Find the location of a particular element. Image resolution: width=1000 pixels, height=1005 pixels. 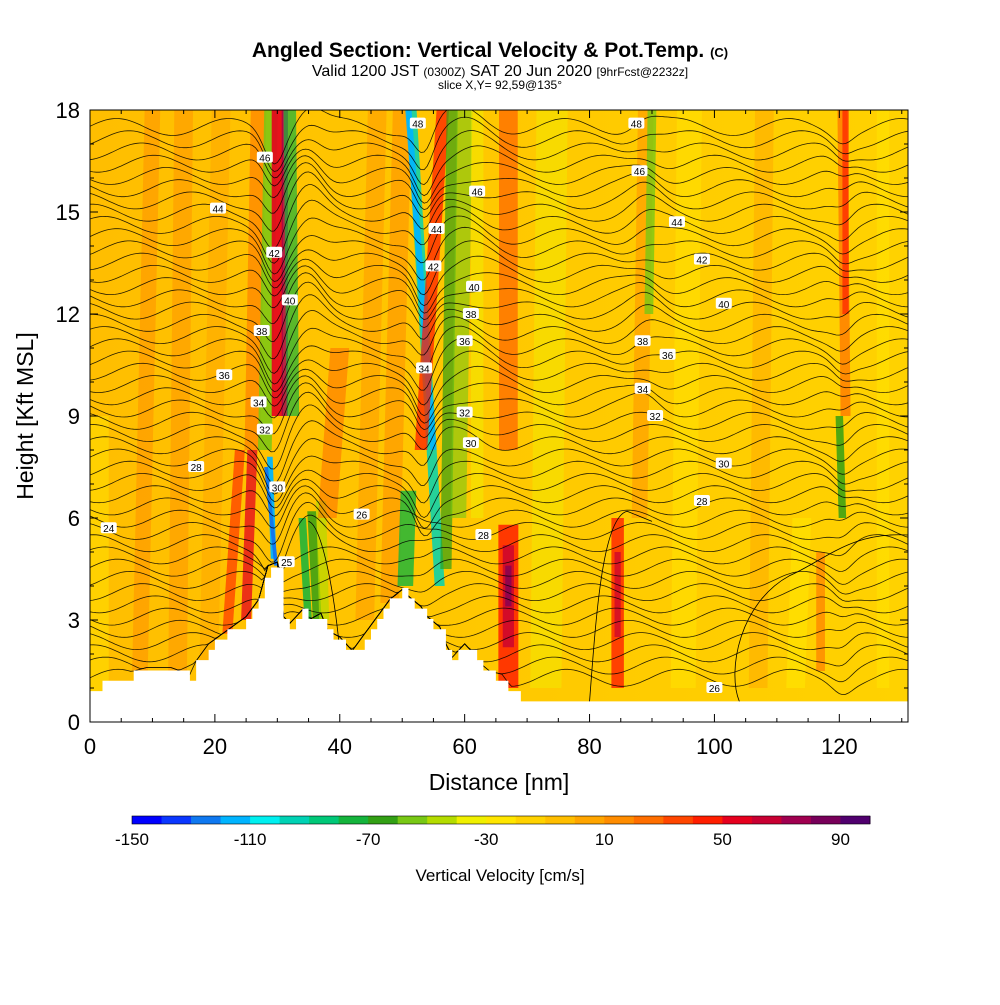

contour-label: 24 is located at coordinates (108, 528).